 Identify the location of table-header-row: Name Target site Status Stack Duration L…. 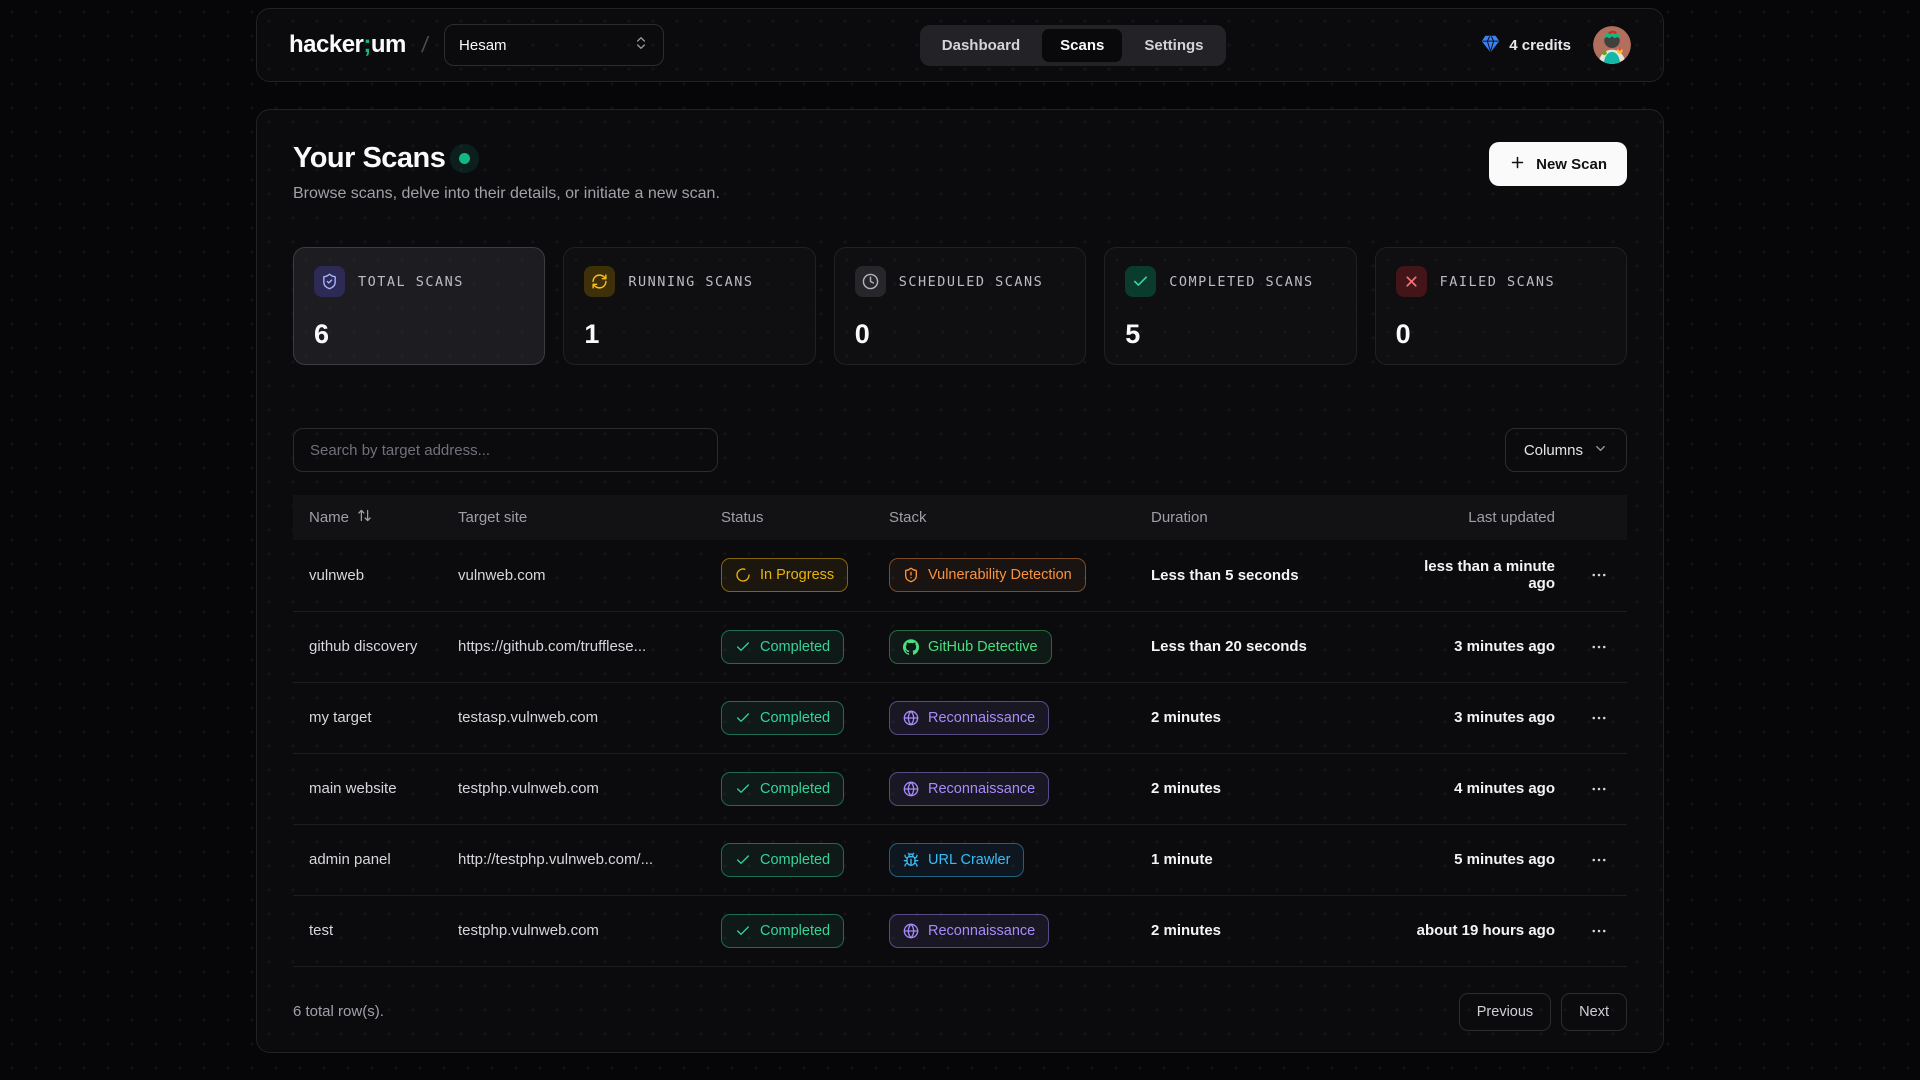
(960, 517).